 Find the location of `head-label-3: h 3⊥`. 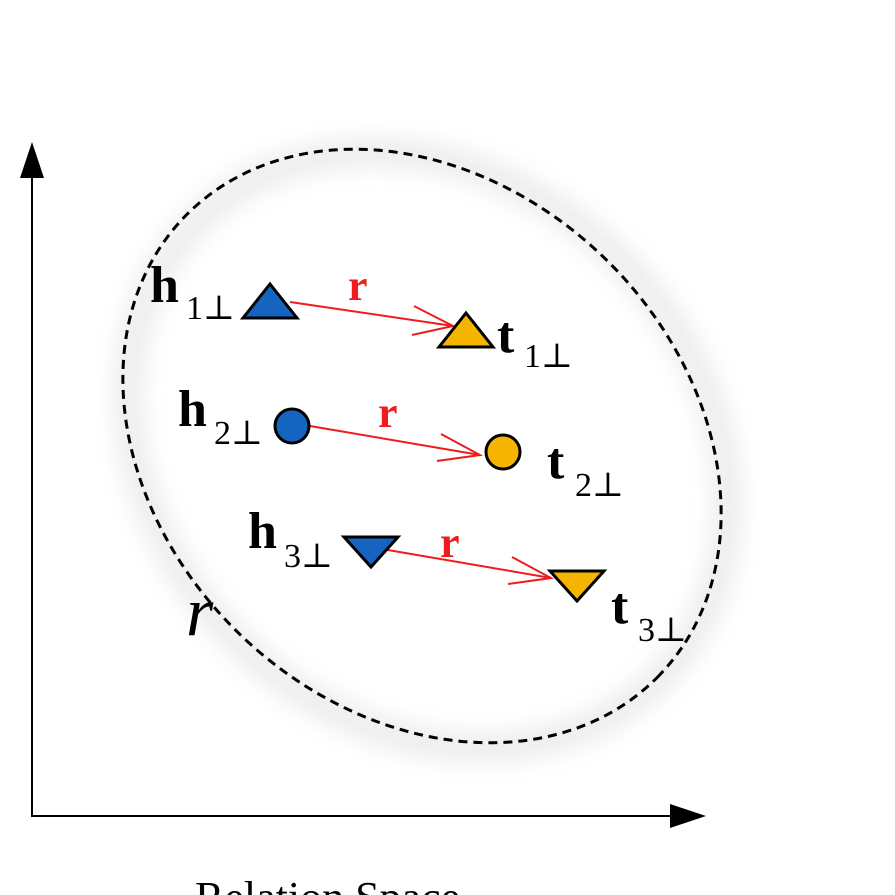

head-label-3: h 3⊥ is located at coordinates (290, 539).